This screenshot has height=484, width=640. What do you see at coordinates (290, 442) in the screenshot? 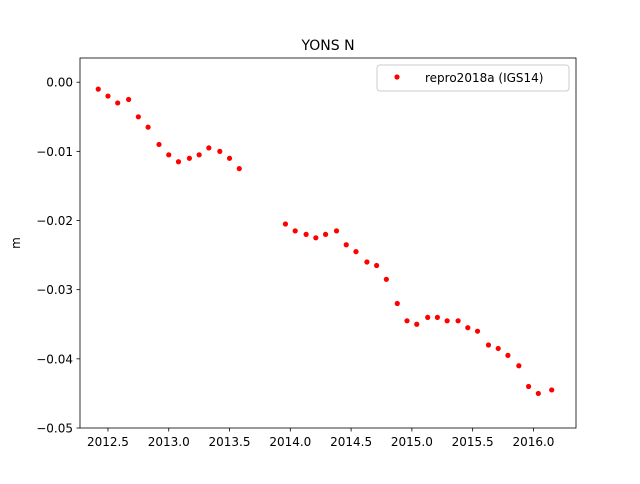
I see `x-tick-label: 2014.0` at bounding box center [290, 442].